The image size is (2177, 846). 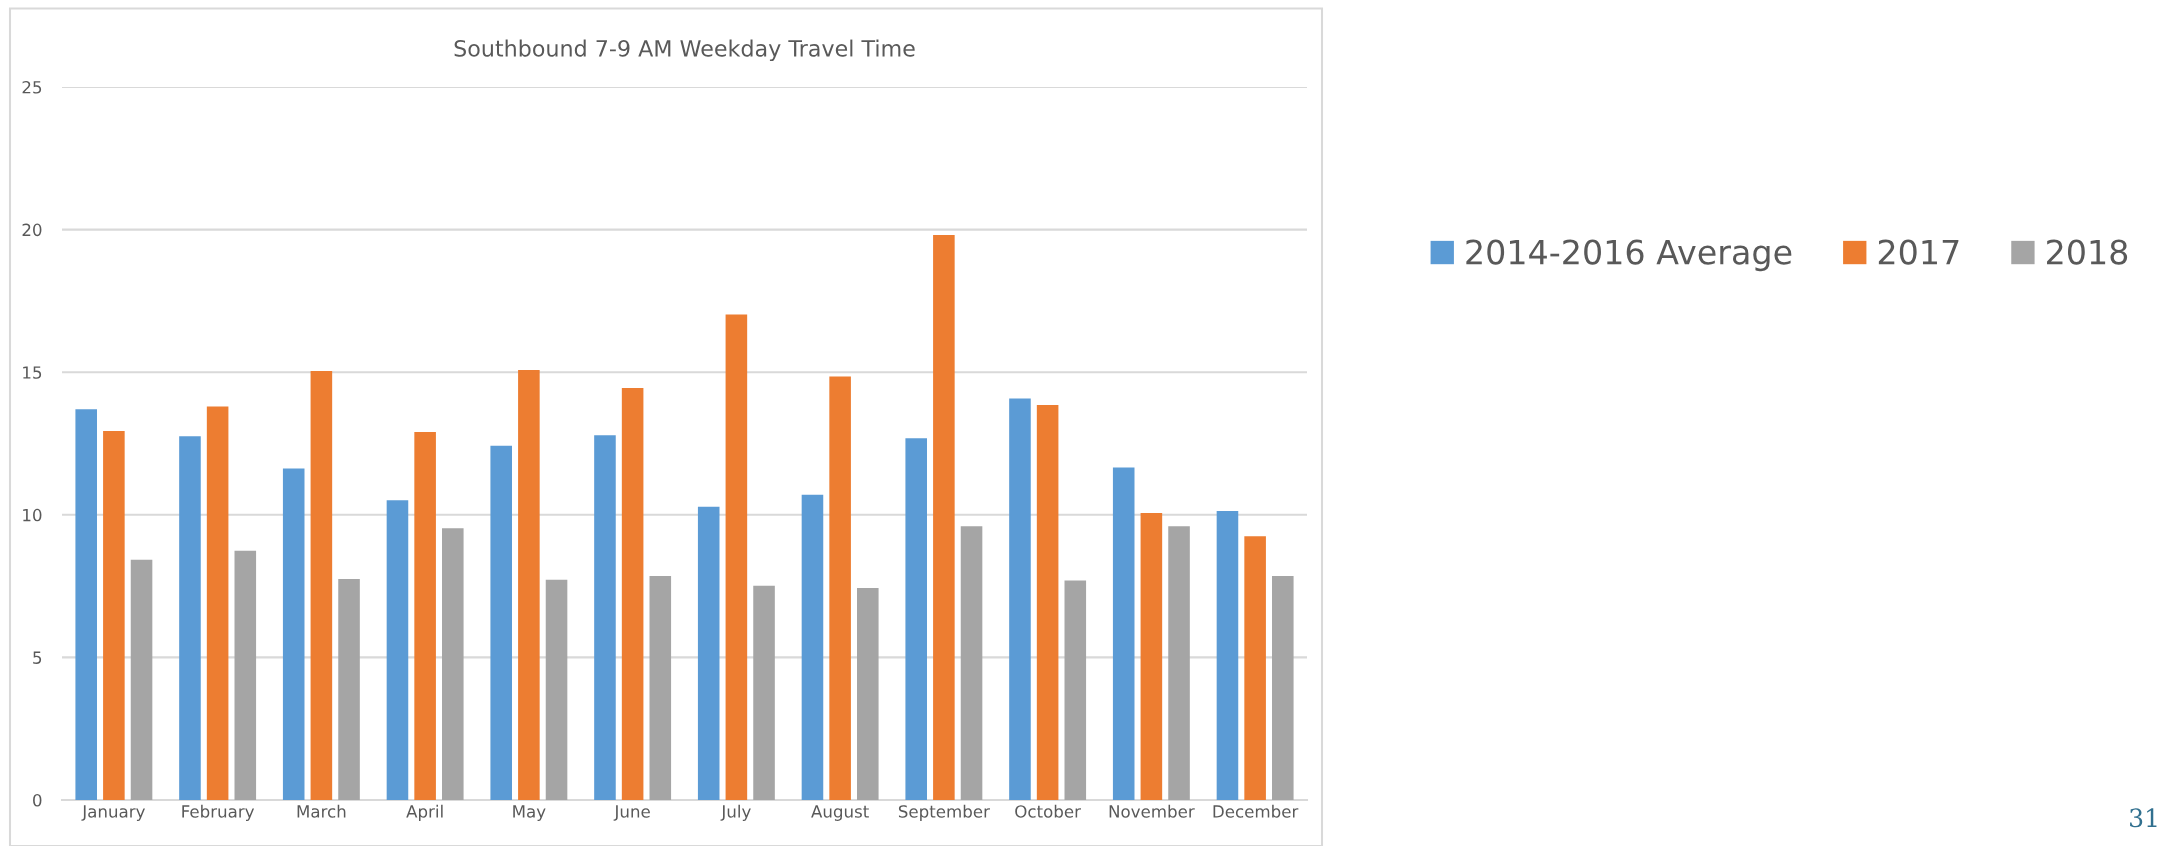 I want to click on x-tick-label: March, so click(x=321, y=811).